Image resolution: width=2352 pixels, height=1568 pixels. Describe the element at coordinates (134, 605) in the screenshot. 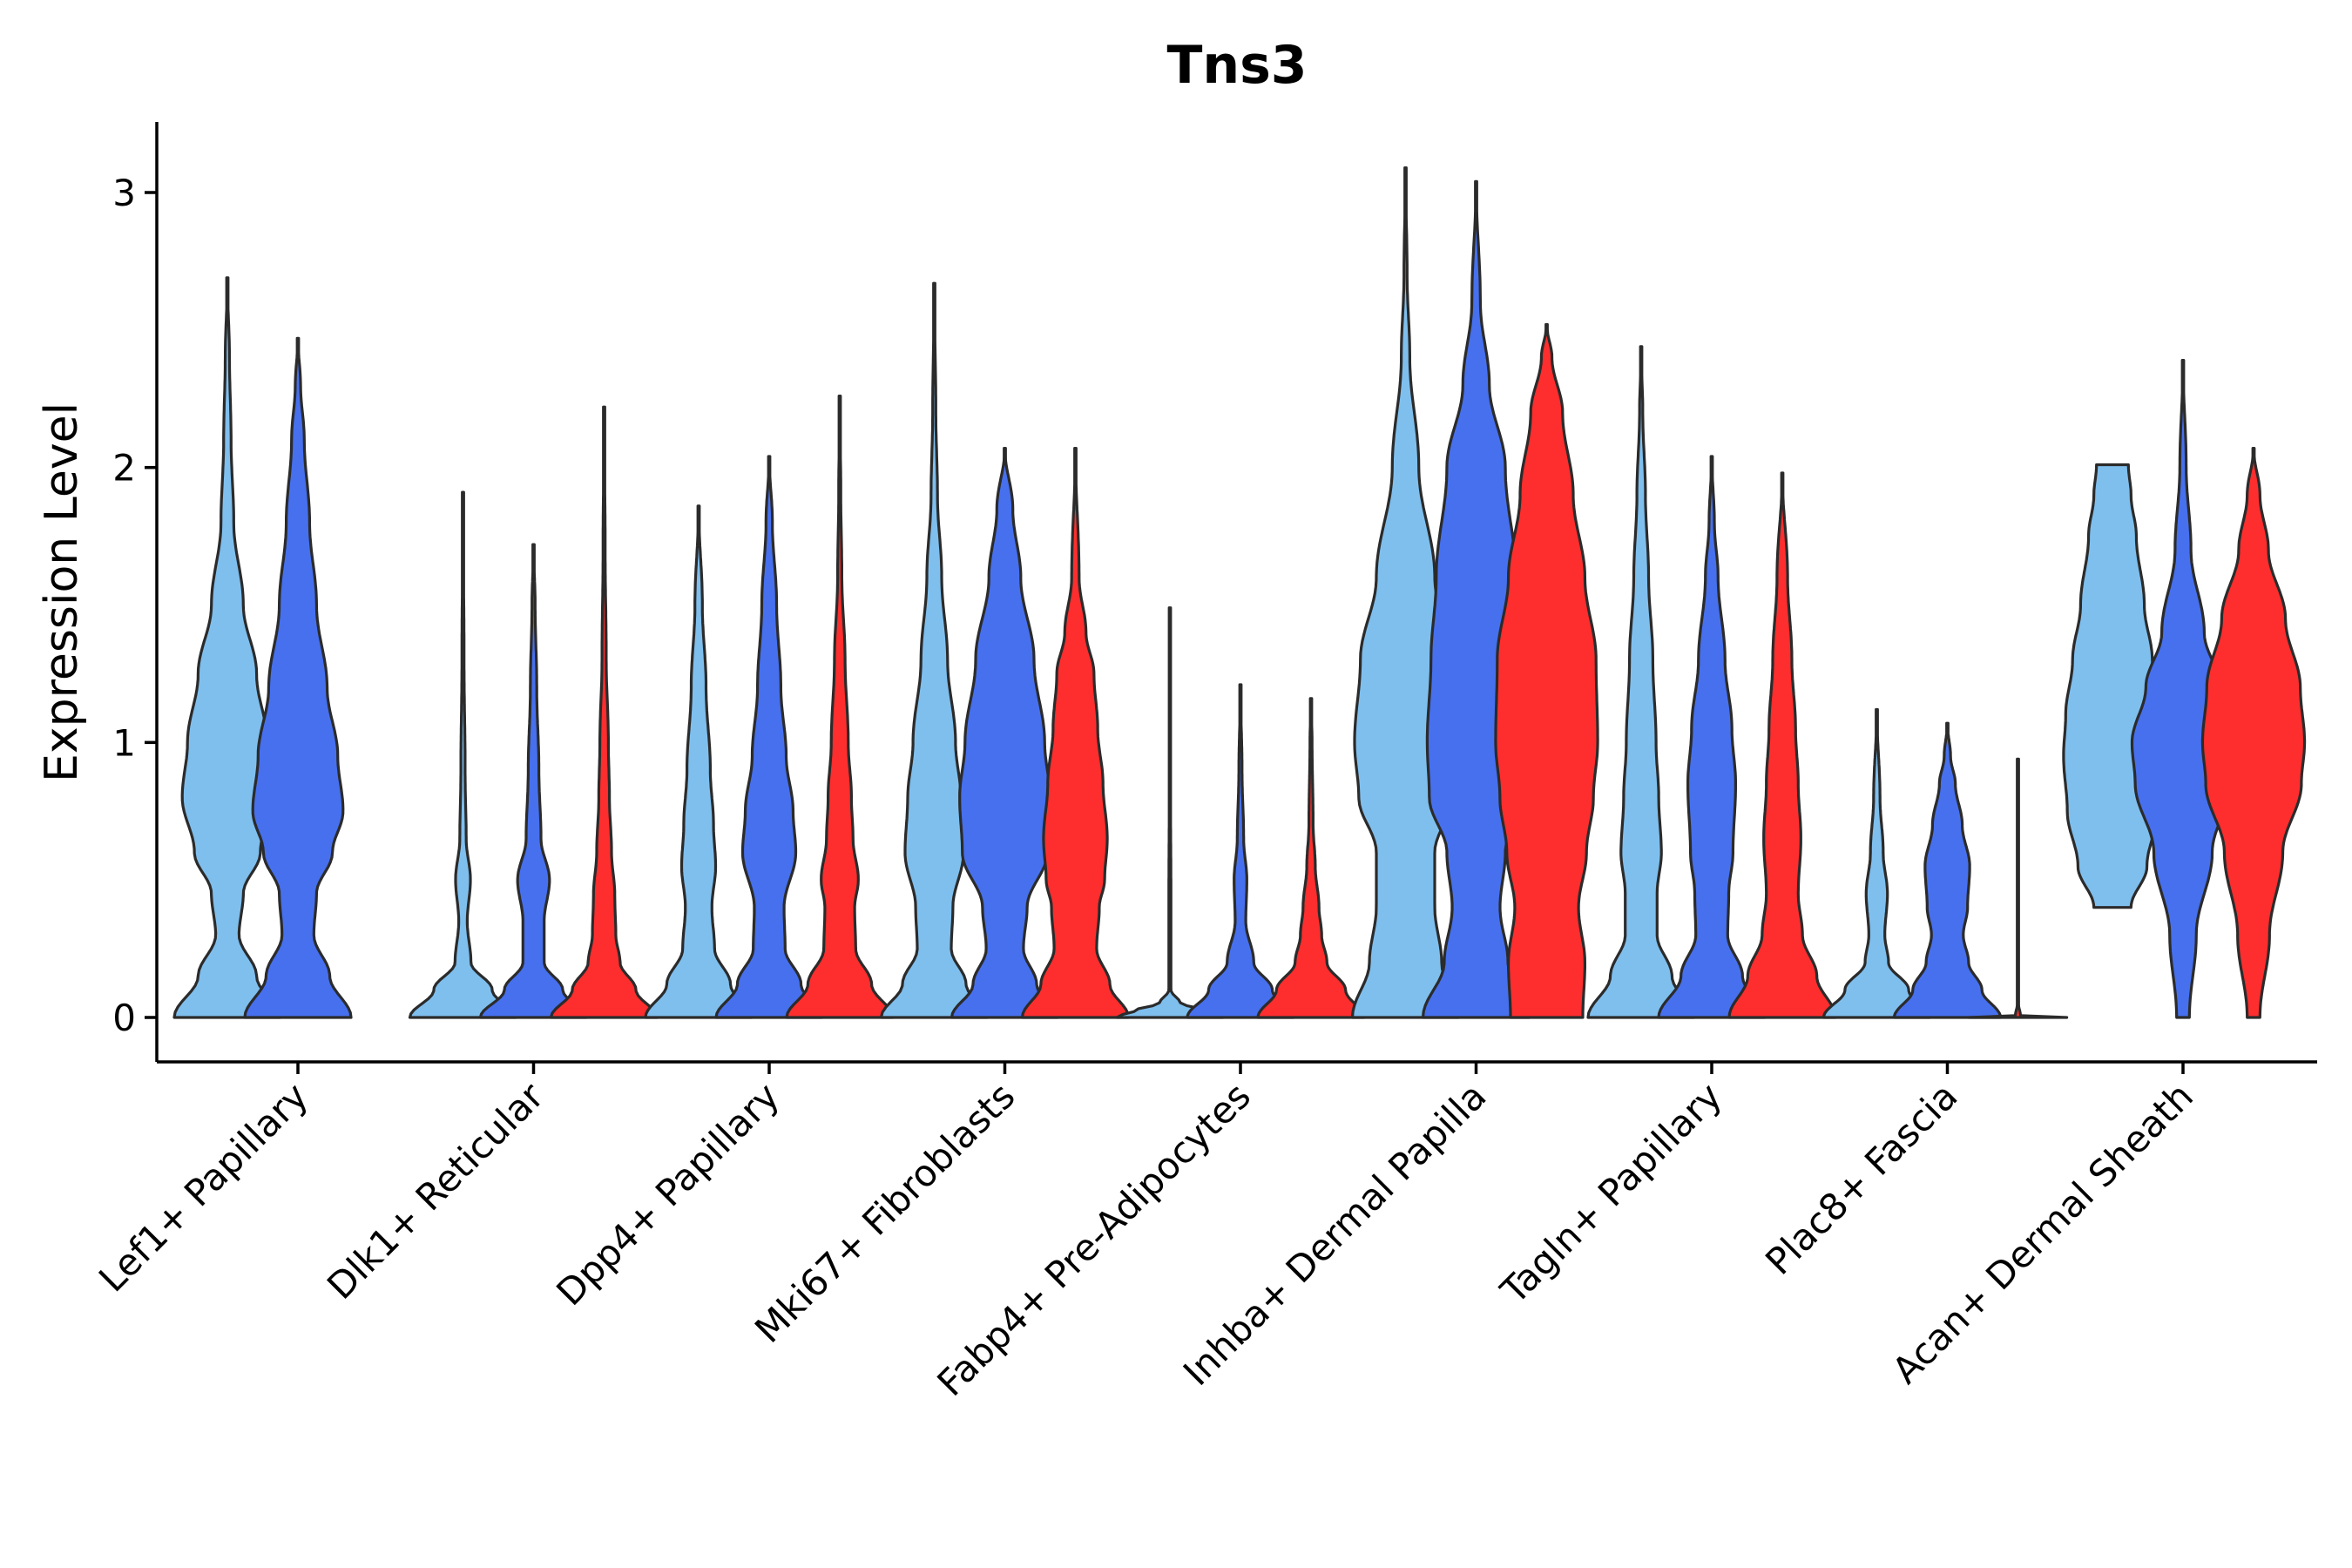

I see `y-axis-ticks: 0 1 2 3` at that location.